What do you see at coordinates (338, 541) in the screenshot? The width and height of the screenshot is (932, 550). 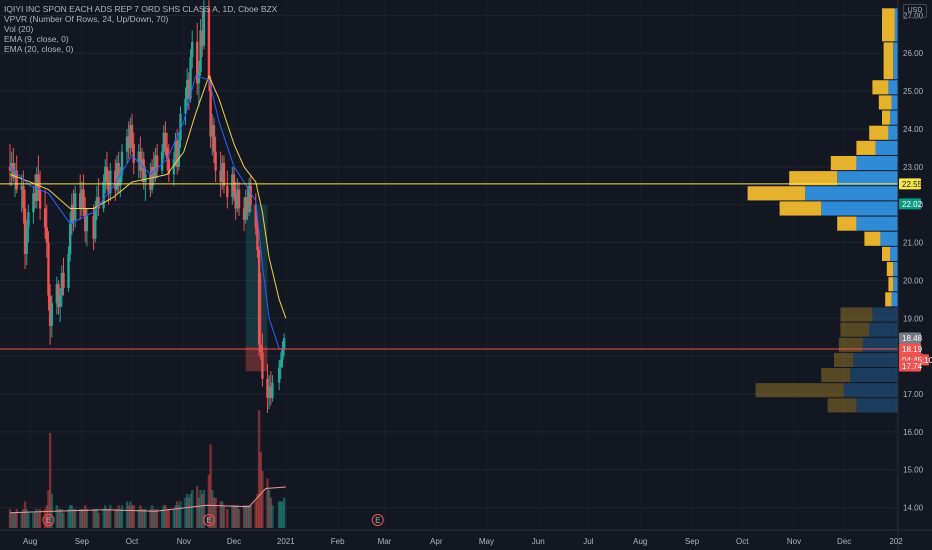 I see `x-tick-label: Feb` at bounding box center [338, 541].